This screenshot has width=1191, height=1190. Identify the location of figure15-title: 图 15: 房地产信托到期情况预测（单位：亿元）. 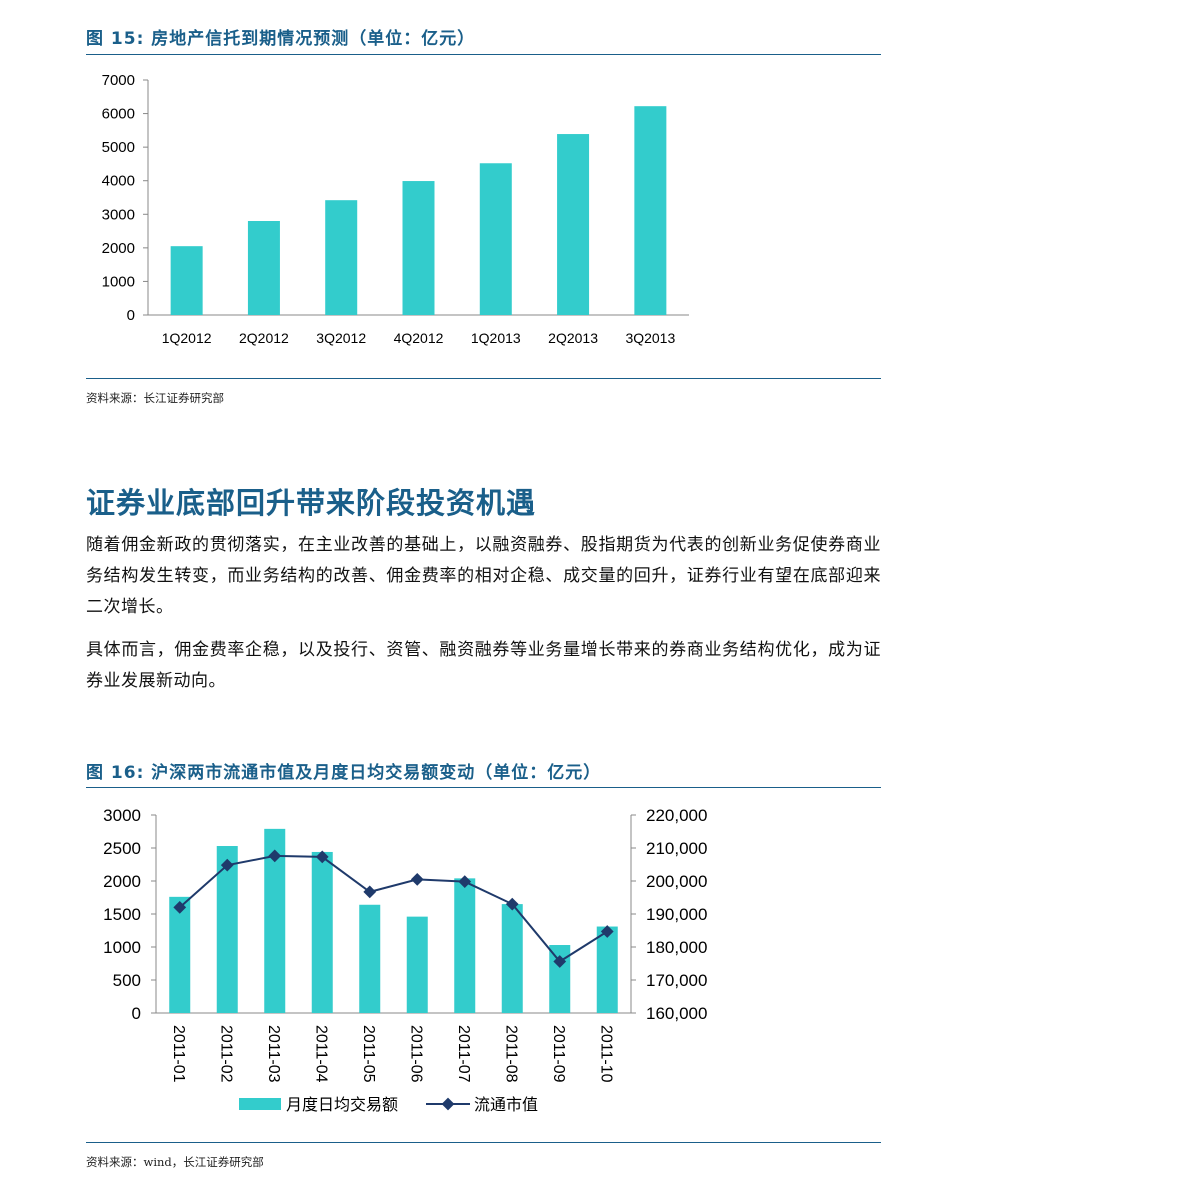
(281, 39).